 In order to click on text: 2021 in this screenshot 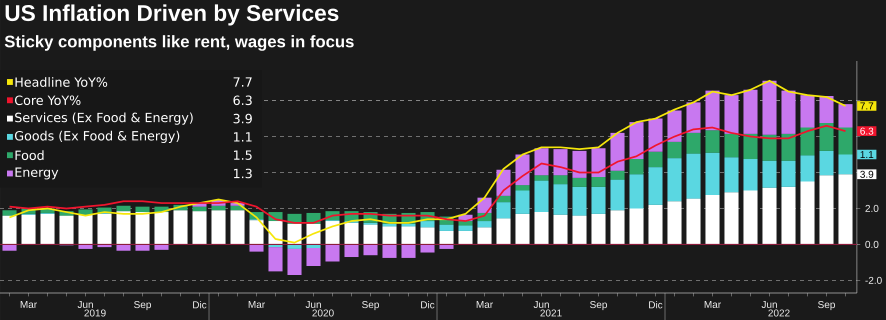, I will do `click(551, 313)`.